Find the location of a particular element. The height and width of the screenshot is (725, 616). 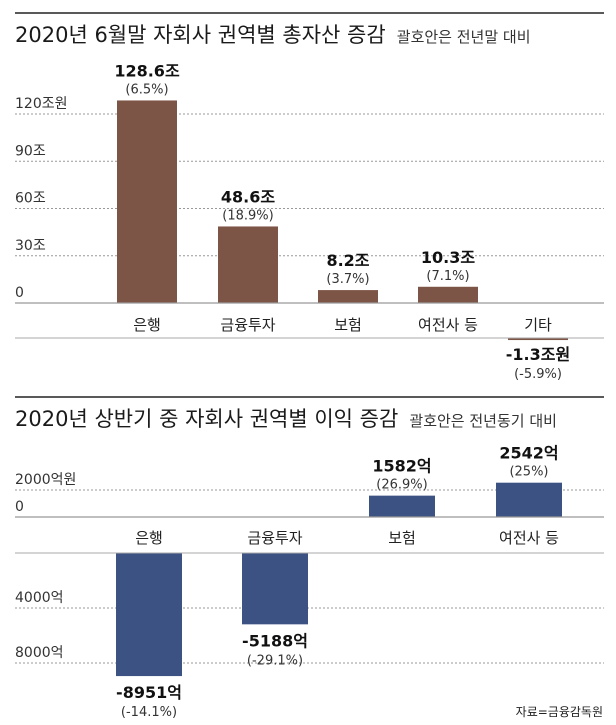

y-tick-label: 60조 is located at coordinates (30, 199).